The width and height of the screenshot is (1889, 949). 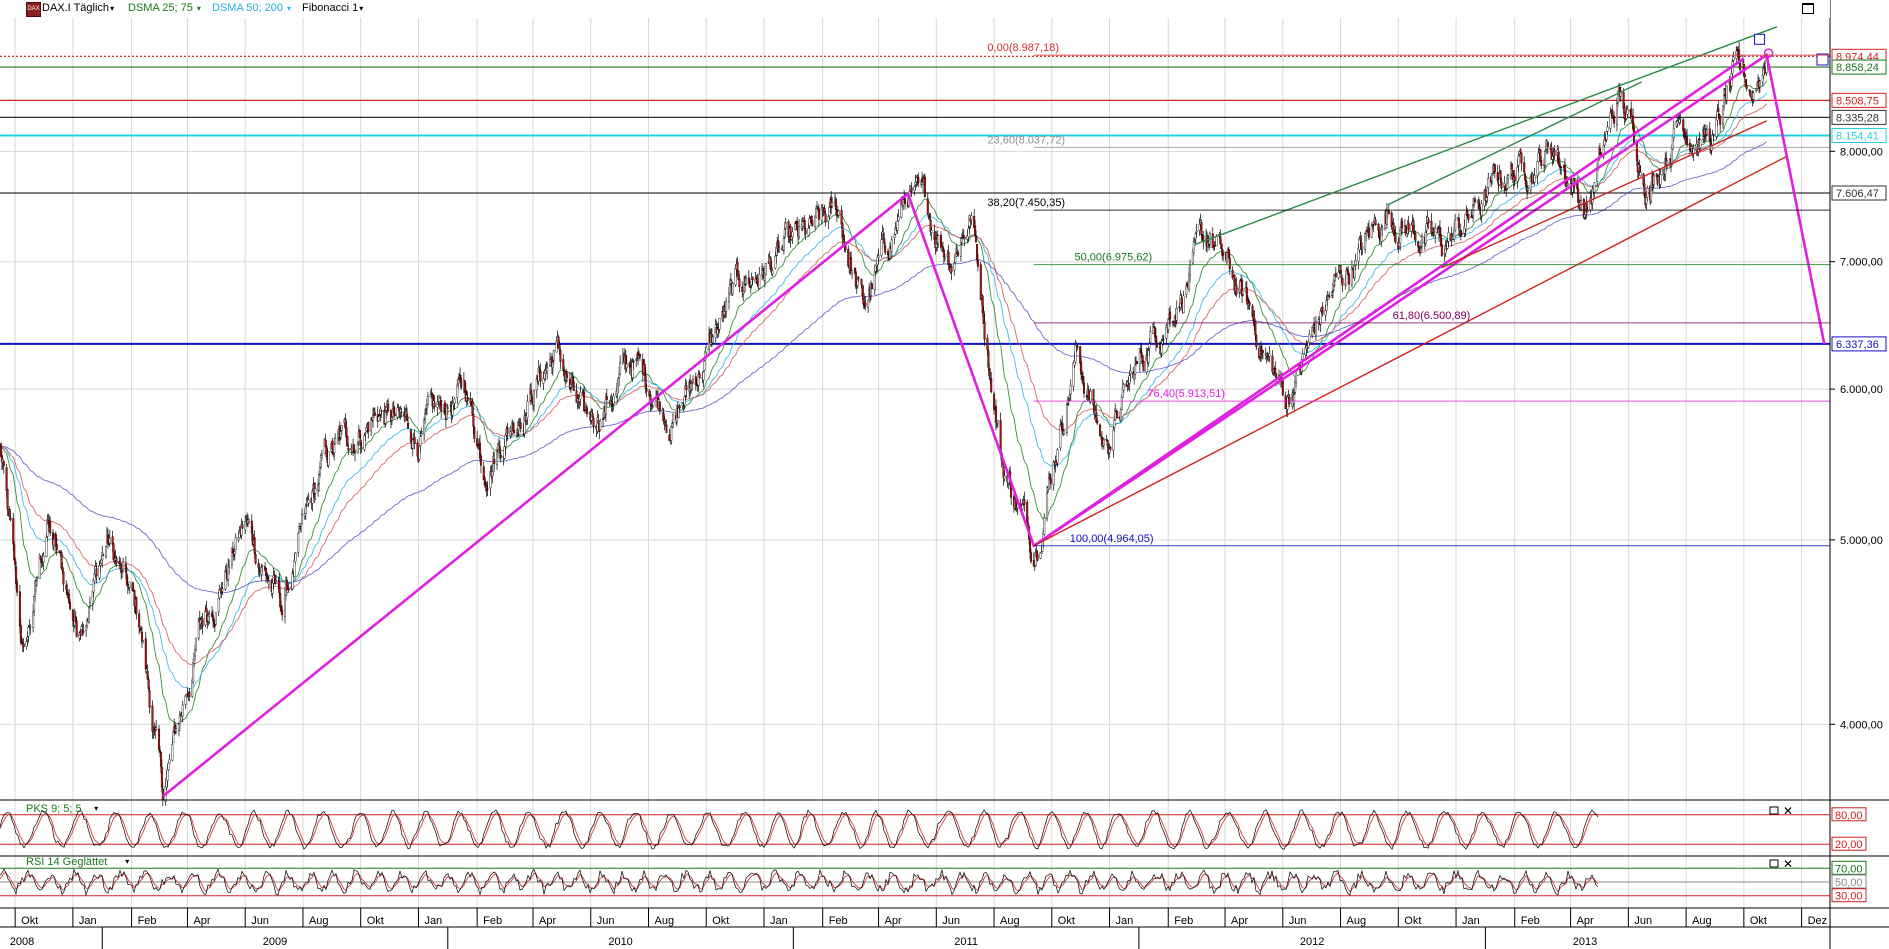 I want to click on month-tick-label: Feb, so click(x=838, y=921).